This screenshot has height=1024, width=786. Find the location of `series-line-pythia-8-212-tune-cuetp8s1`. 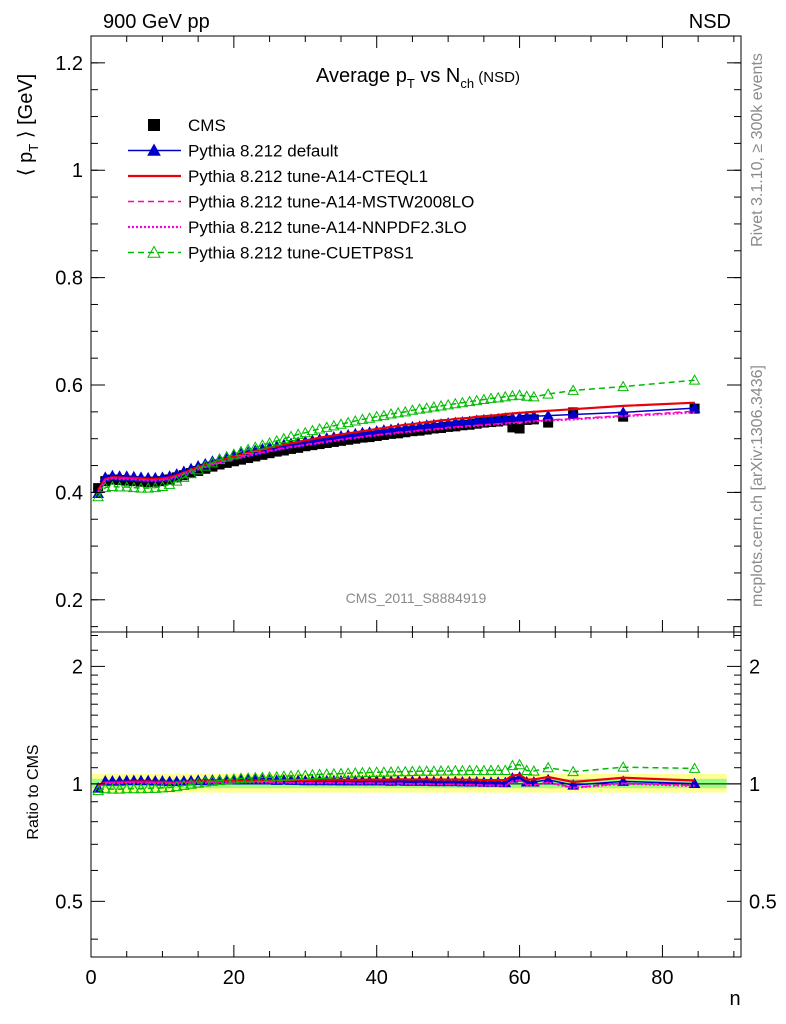

series-line-pythia-8-212-tune-cuetp8s1 is located at coordinates (396, 438).